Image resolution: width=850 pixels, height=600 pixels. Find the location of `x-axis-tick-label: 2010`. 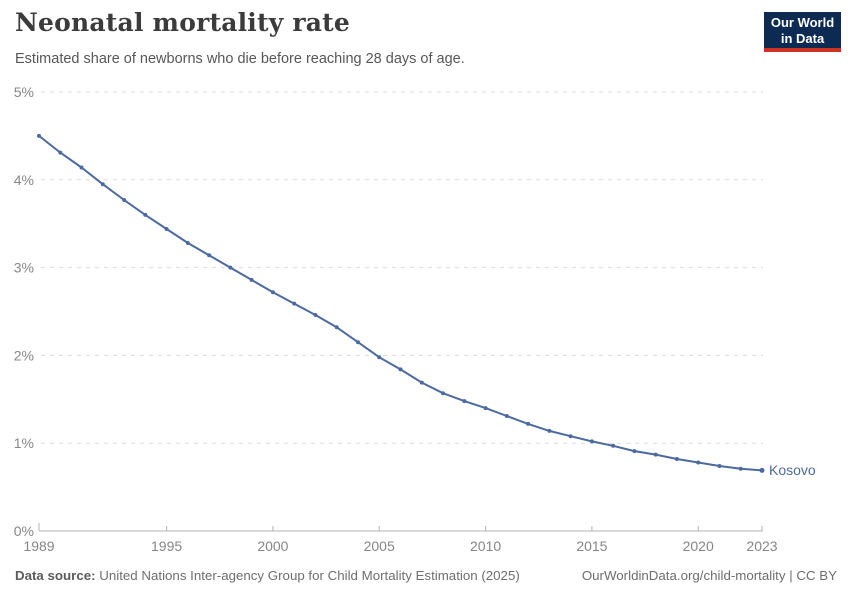

x-axis-tick-label: 2010 is located at coordinates (485, 546).